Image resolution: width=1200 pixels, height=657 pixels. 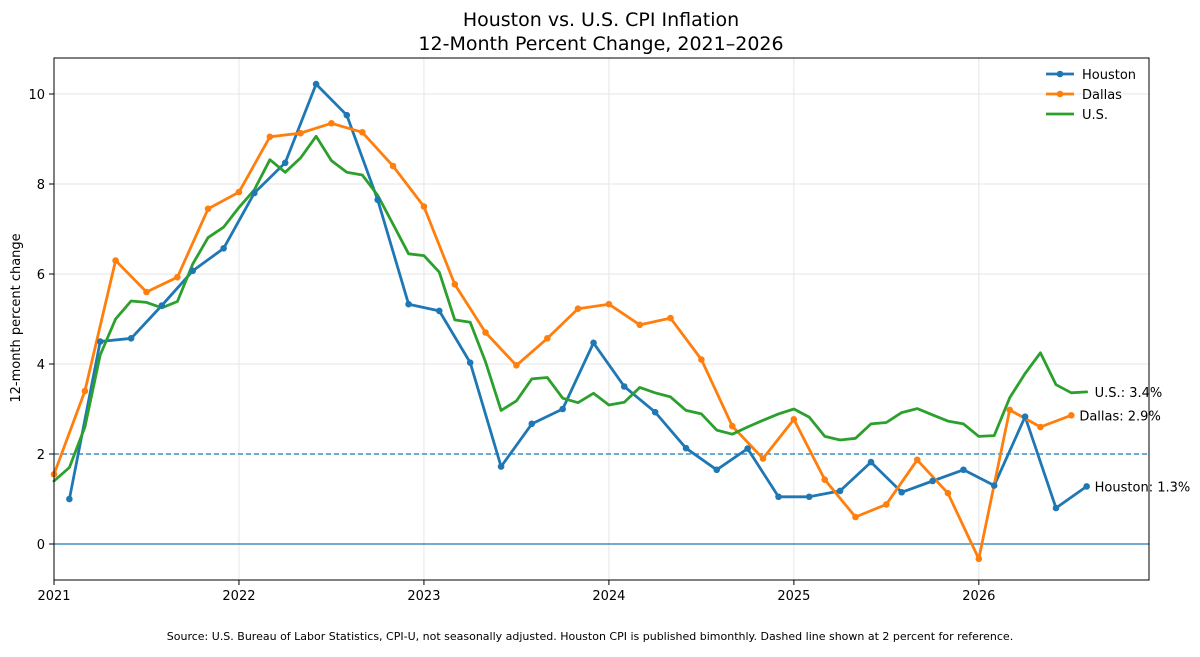 What do you see at coordinates (1060, 74) in the screenshot?
I see `legend-marker-houston` at bounding box center [1060, 74].